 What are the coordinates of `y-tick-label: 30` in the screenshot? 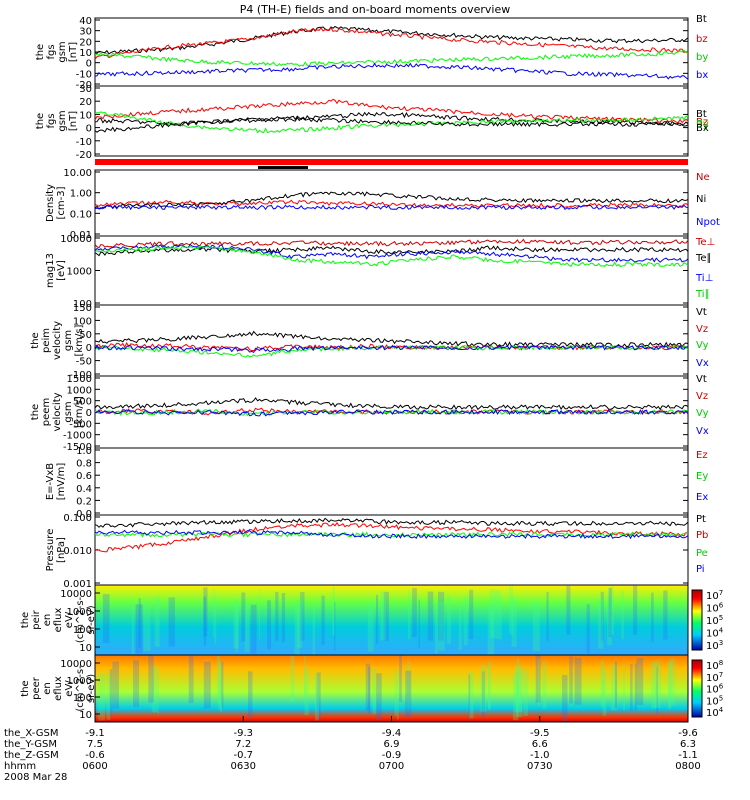 It's located at (85, 32).